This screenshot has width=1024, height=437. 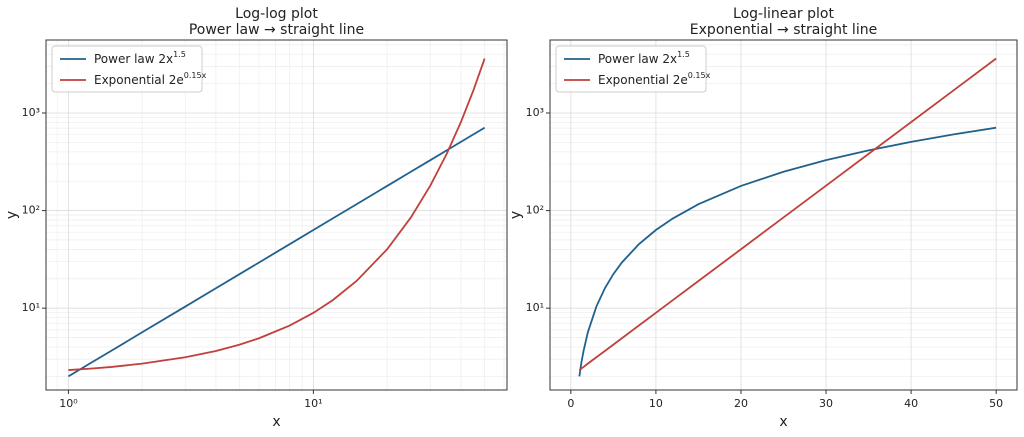 I want to click on x-tick-label: 40, so click(x=911, y=403).